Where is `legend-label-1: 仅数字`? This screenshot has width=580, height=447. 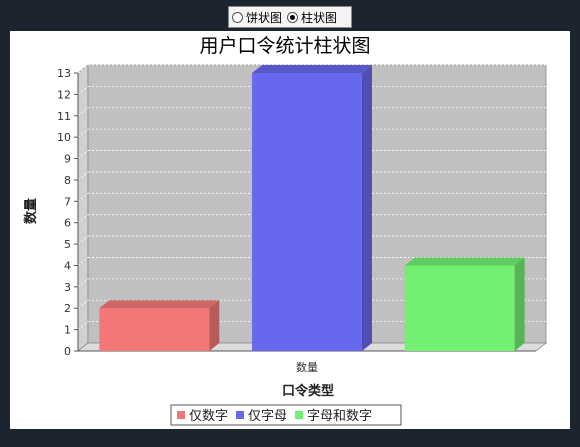
legend-label-1: 仅数字 is located at coordinates (208, 416).